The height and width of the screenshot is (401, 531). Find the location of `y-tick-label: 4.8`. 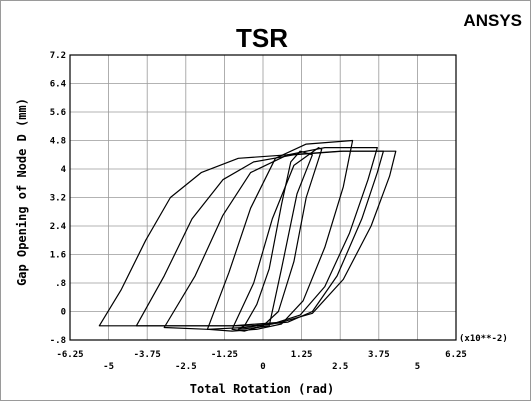

y-tick-label: 4.8 is located at coordinates (58, 142).